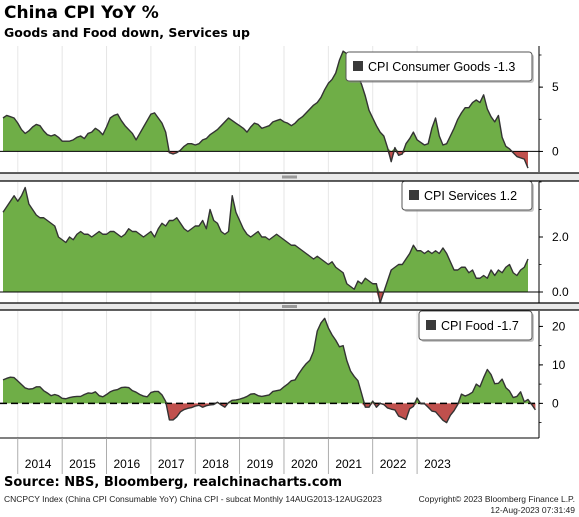  What do you see at coordinates (127, 32) in the screenshot?
I see `page-subtitle: Goods and Food down, Services up` at bounding box center [127, 32].